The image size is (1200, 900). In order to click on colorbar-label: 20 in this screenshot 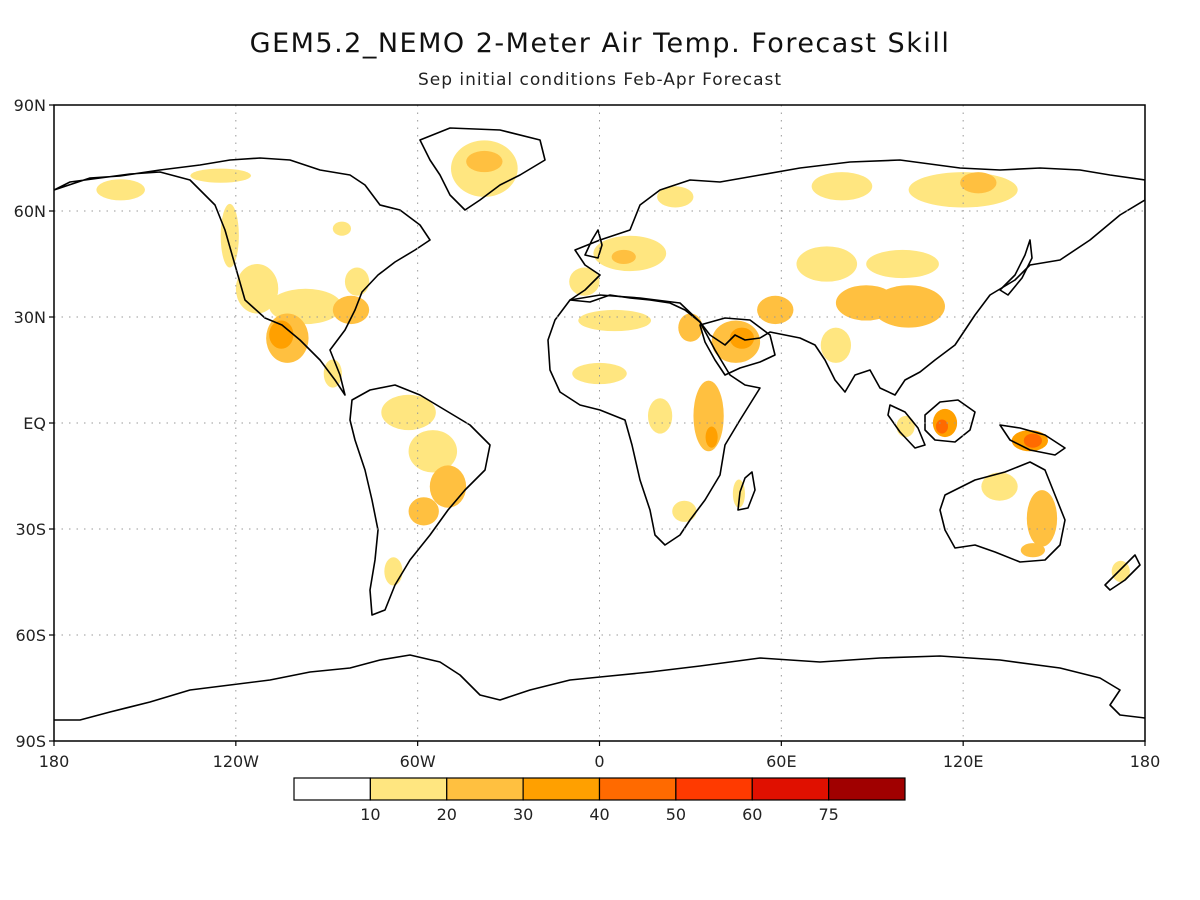, I will do `click(447, 814)`.